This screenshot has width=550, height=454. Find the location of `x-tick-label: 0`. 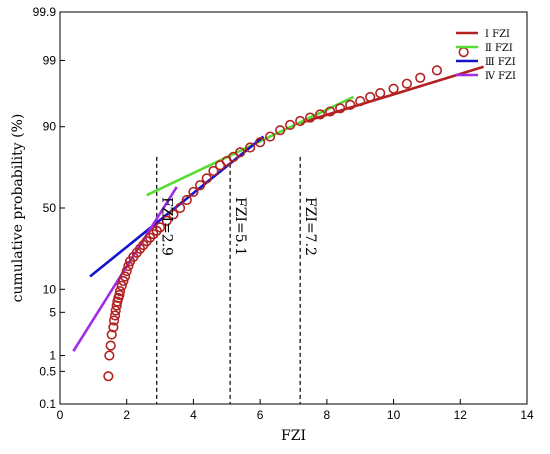

x-tick-label: 0 is located at coordinates (60, 415).